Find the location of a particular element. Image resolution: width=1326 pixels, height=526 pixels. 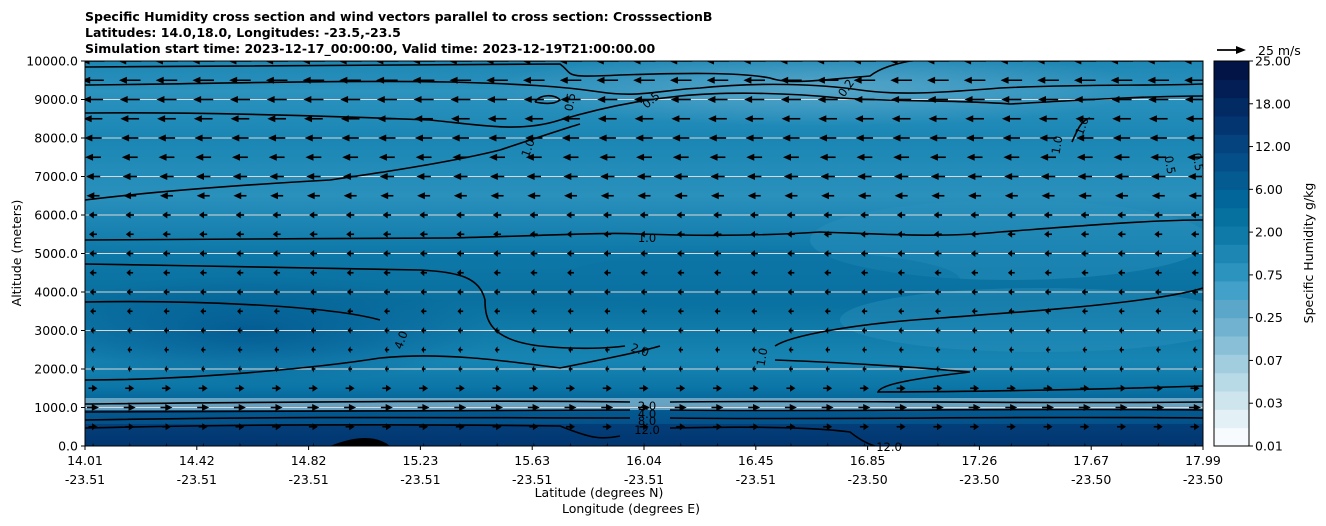

colorbar-tick-label: 0.75 is located at coordinates (1269, 274).